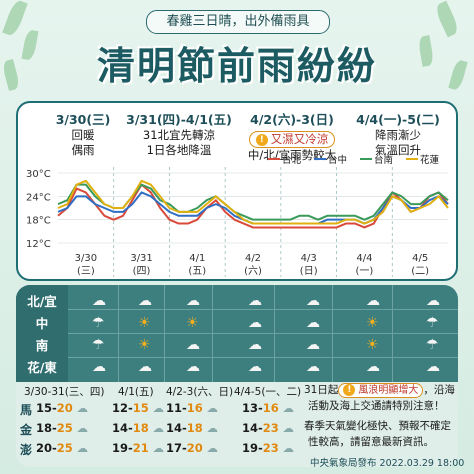 The height and width of the screenshot is (474, 474). Describe the element at coordinates (337, 160) in the screenshot. I see `legend-label: 台中` at that location.